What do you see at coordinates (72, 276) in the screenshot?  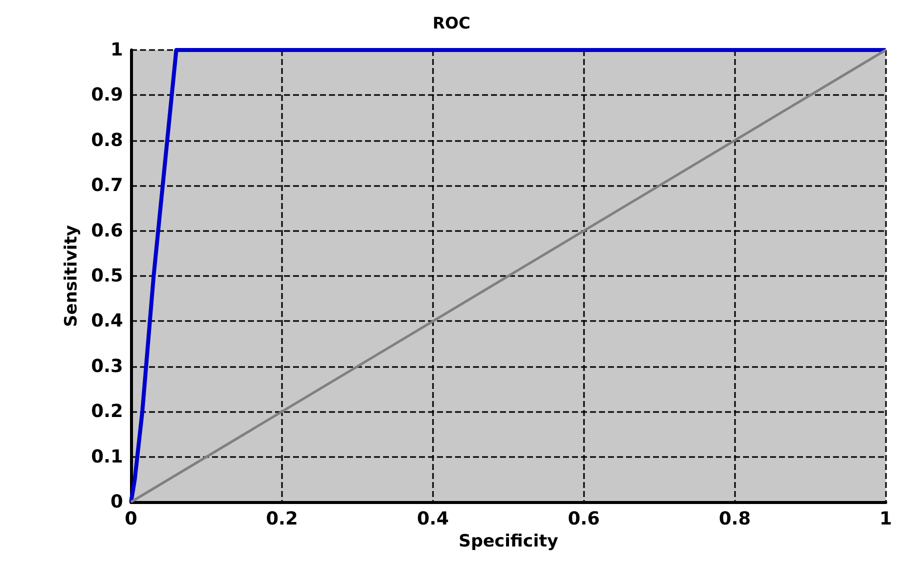 I see `y-axis-title: Sensitivity` at bounding box center [72, 276].